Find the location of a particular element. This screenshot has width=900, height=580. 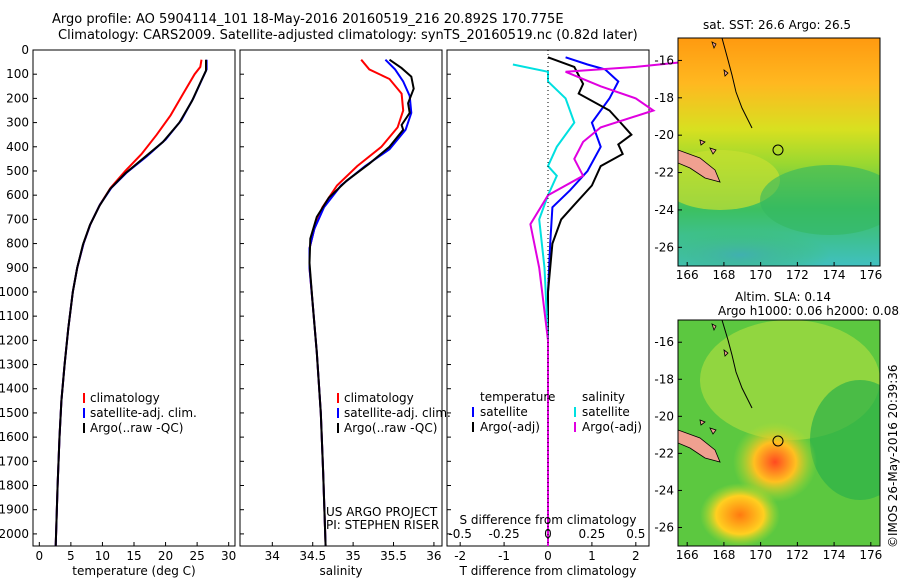

y-tick-label: 900 is located at coordinates (17, 268).